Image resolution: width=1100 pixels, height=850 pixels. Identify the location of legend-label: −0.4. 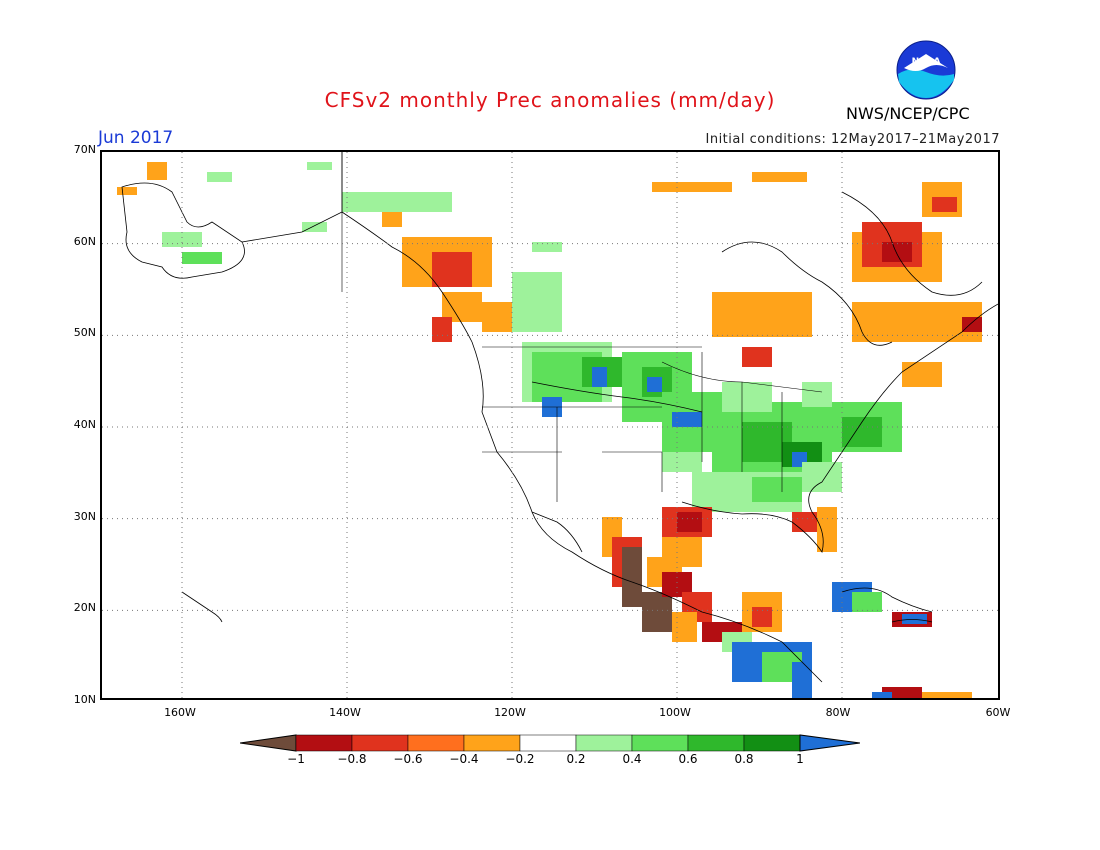
(464, 759).